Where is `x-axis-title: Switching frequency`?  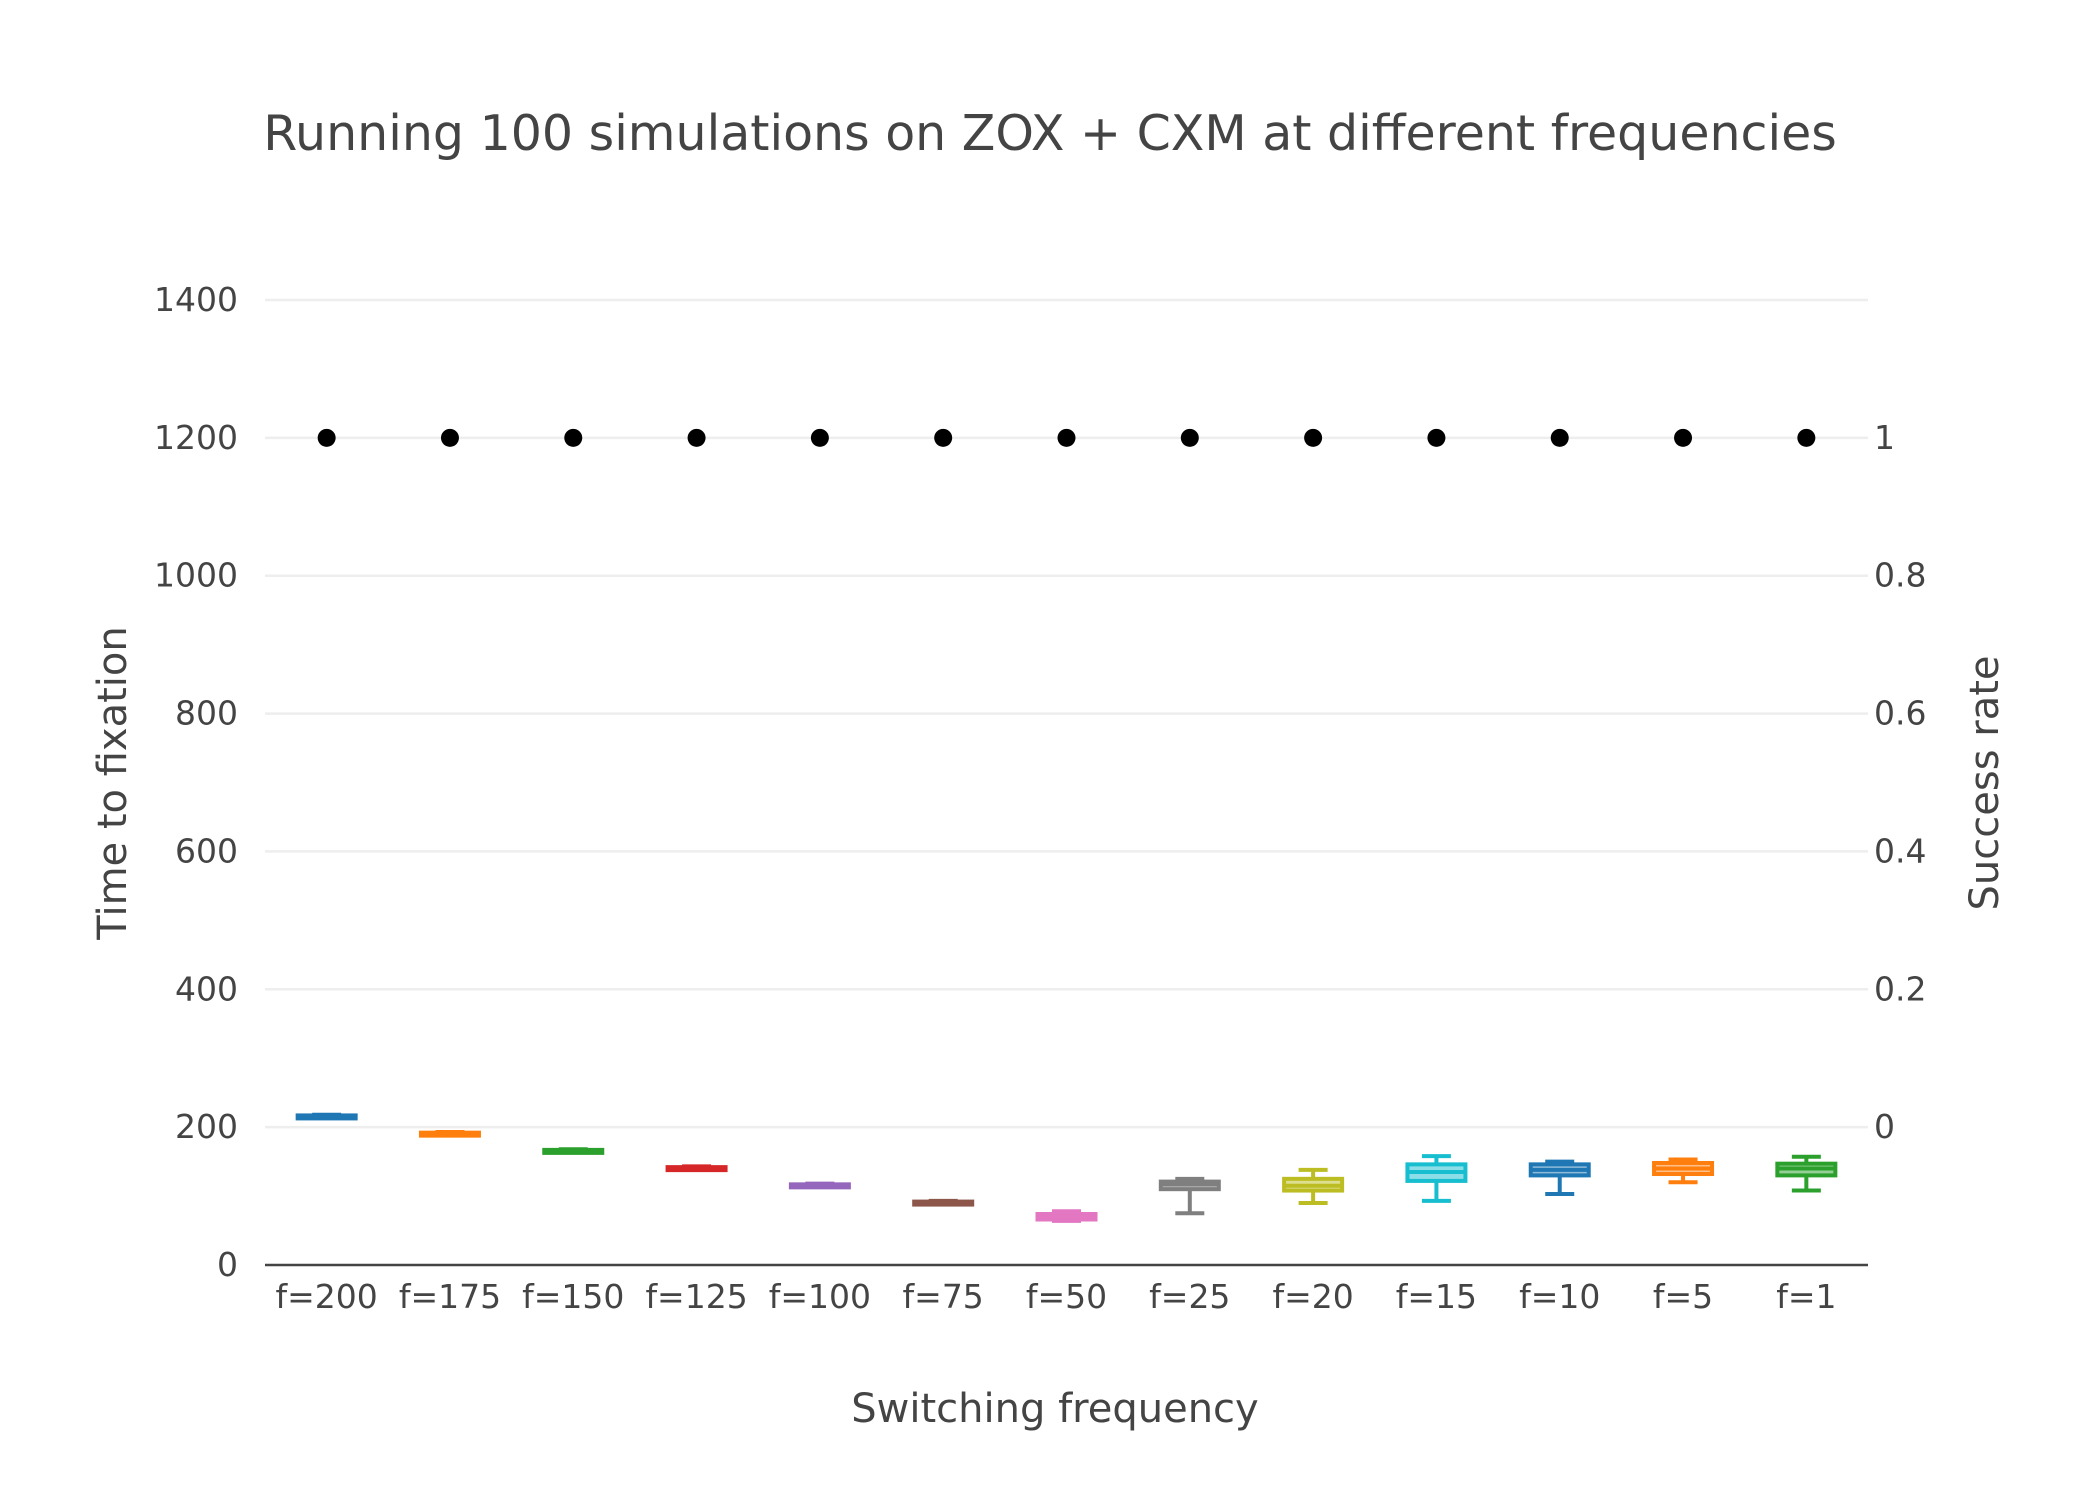 x-axis-title: Switching frequency is located at coordinates (1054, 1409).